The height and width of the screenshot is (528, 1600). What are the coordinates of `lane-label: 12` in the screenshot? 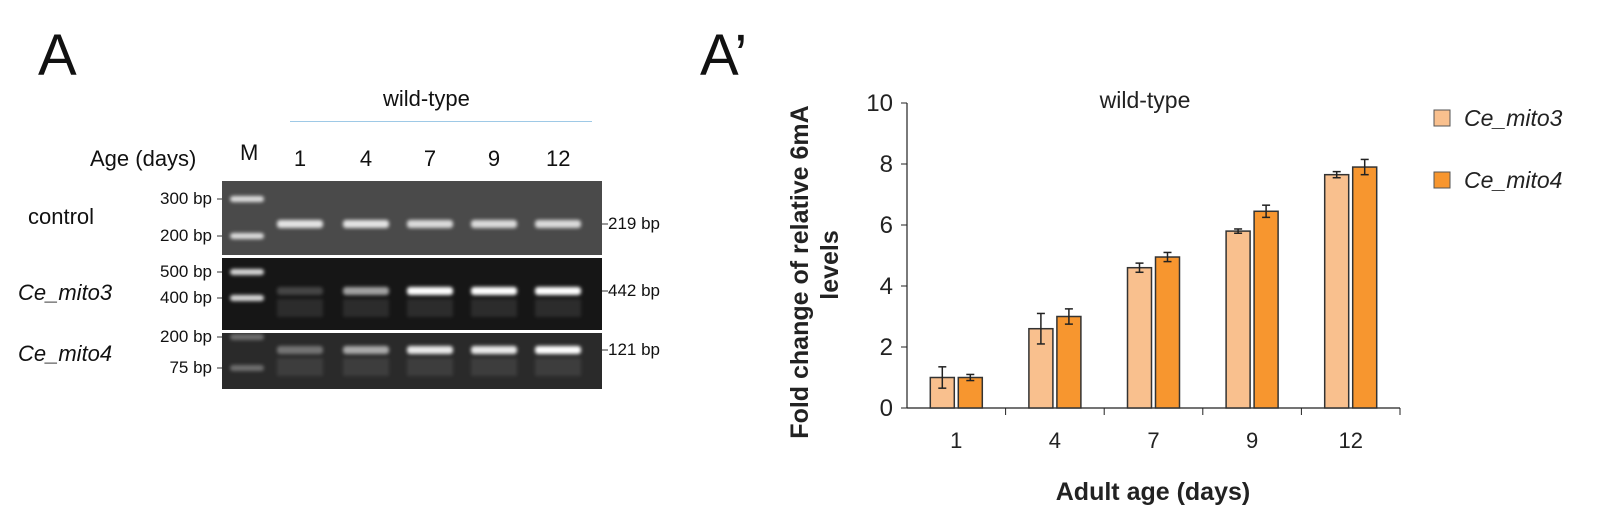 It's located at (558, 158).